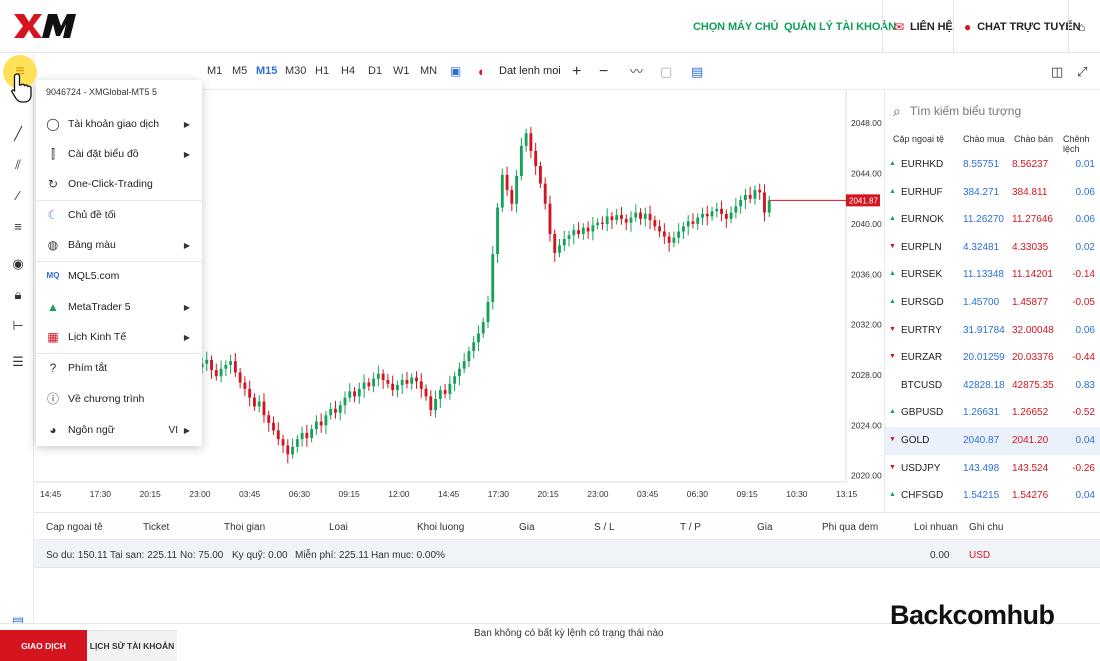 The height and width of the screenshot is (661, 1100). What do you see at coordinates (118, 337) in the screenshot?
I see `menu-item-economic-calendar: ▦ Lịch Kinh Tế ▶` at bounding box center [118, 337].